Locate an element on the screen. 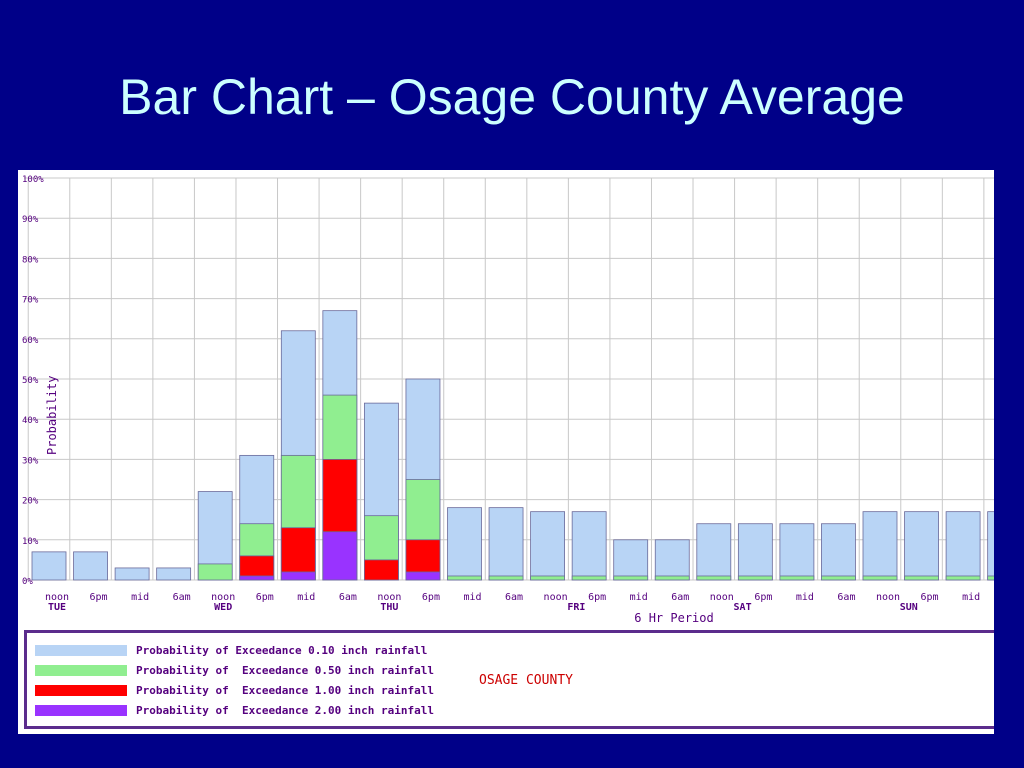  day-label: WED is located at coordinates (223, 607).